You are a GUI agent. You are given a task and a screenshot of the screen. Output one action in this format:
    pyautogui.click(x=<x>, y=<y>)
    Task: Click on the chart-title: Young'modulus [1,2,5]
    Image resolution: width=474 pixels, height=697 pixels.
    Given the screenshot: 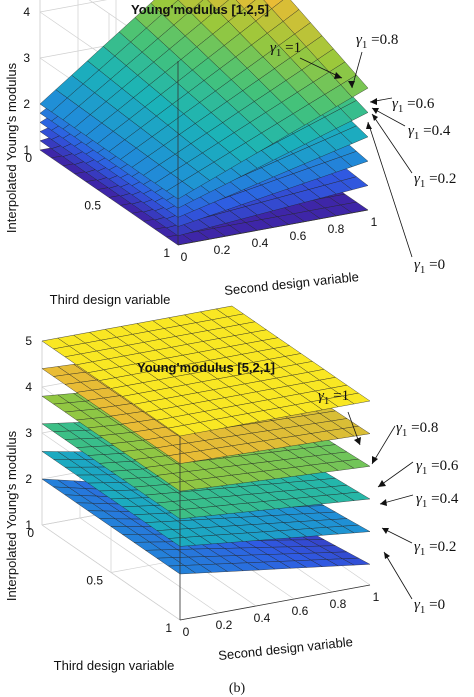 What is the action you would take?
    pyautogui.click(x=200, y=9)
    